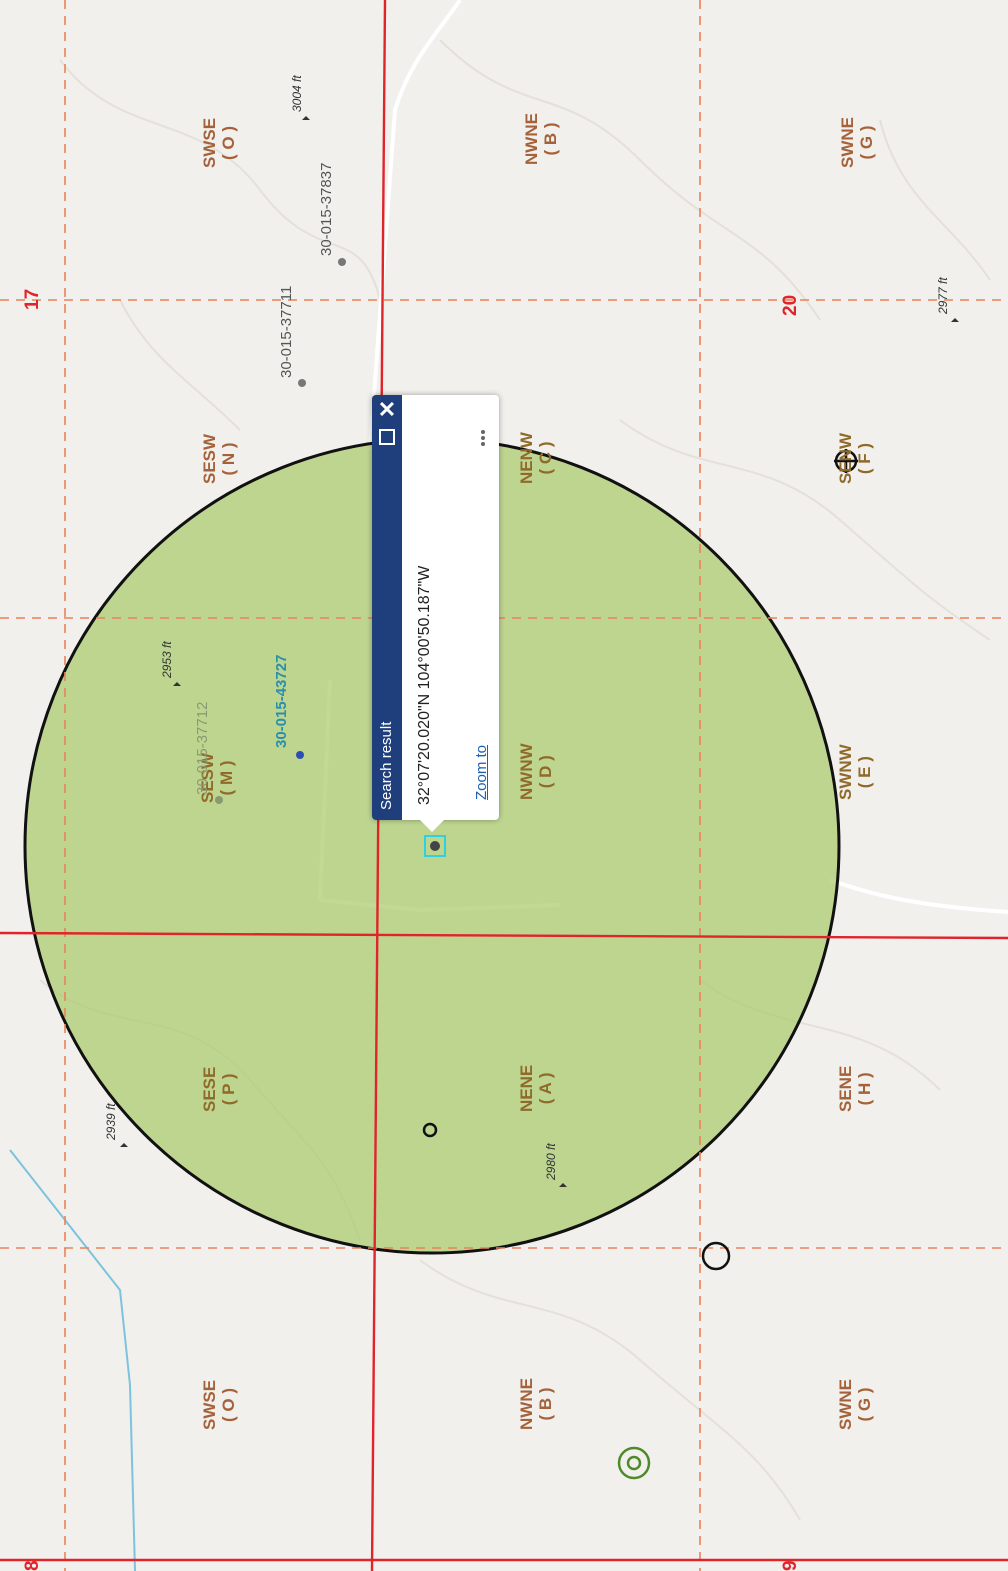 This screenshot has width=1008, height=1571. I want to click on qq-label: SESE( P ), so click(219, 1089).